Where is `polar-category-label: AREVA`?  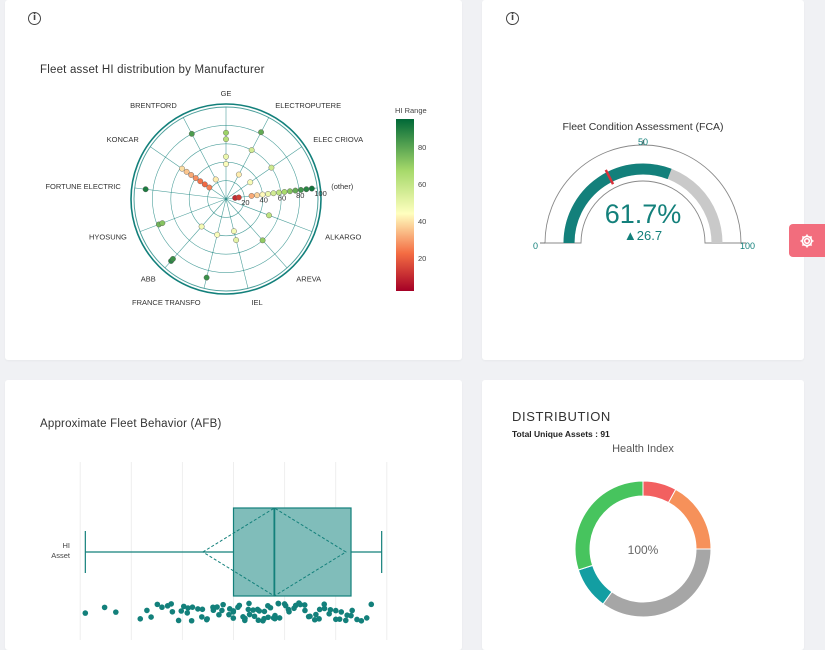 polar-category-label: AREVA is located at coordinates (308, 278).